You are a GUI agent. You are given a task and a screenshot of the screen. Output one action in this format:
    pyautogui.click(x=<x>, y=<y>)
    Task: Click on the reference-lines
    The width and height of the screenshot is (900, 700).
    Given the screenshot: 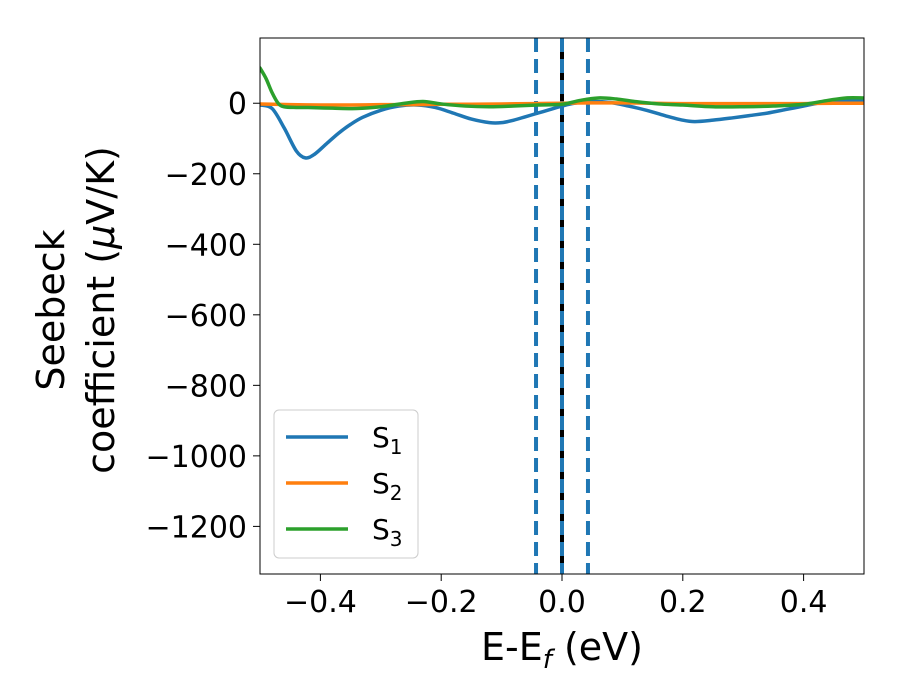 What is the action you would take?
    pyautogui.click(x=562, y=306)
    